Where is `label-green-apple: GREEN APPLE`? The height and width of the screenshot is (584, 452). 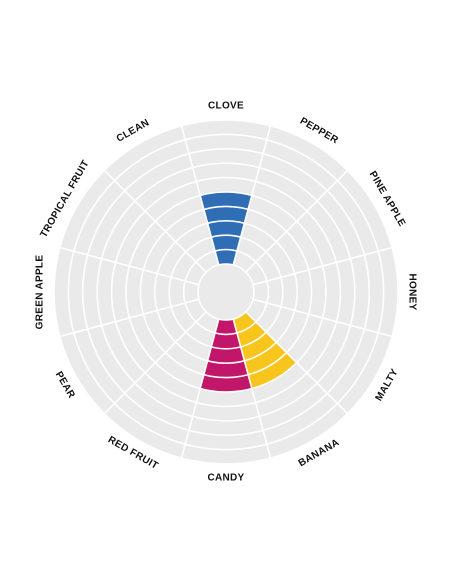 label-green-apple: GREEN APPLE is located at coordinates (40, 292).